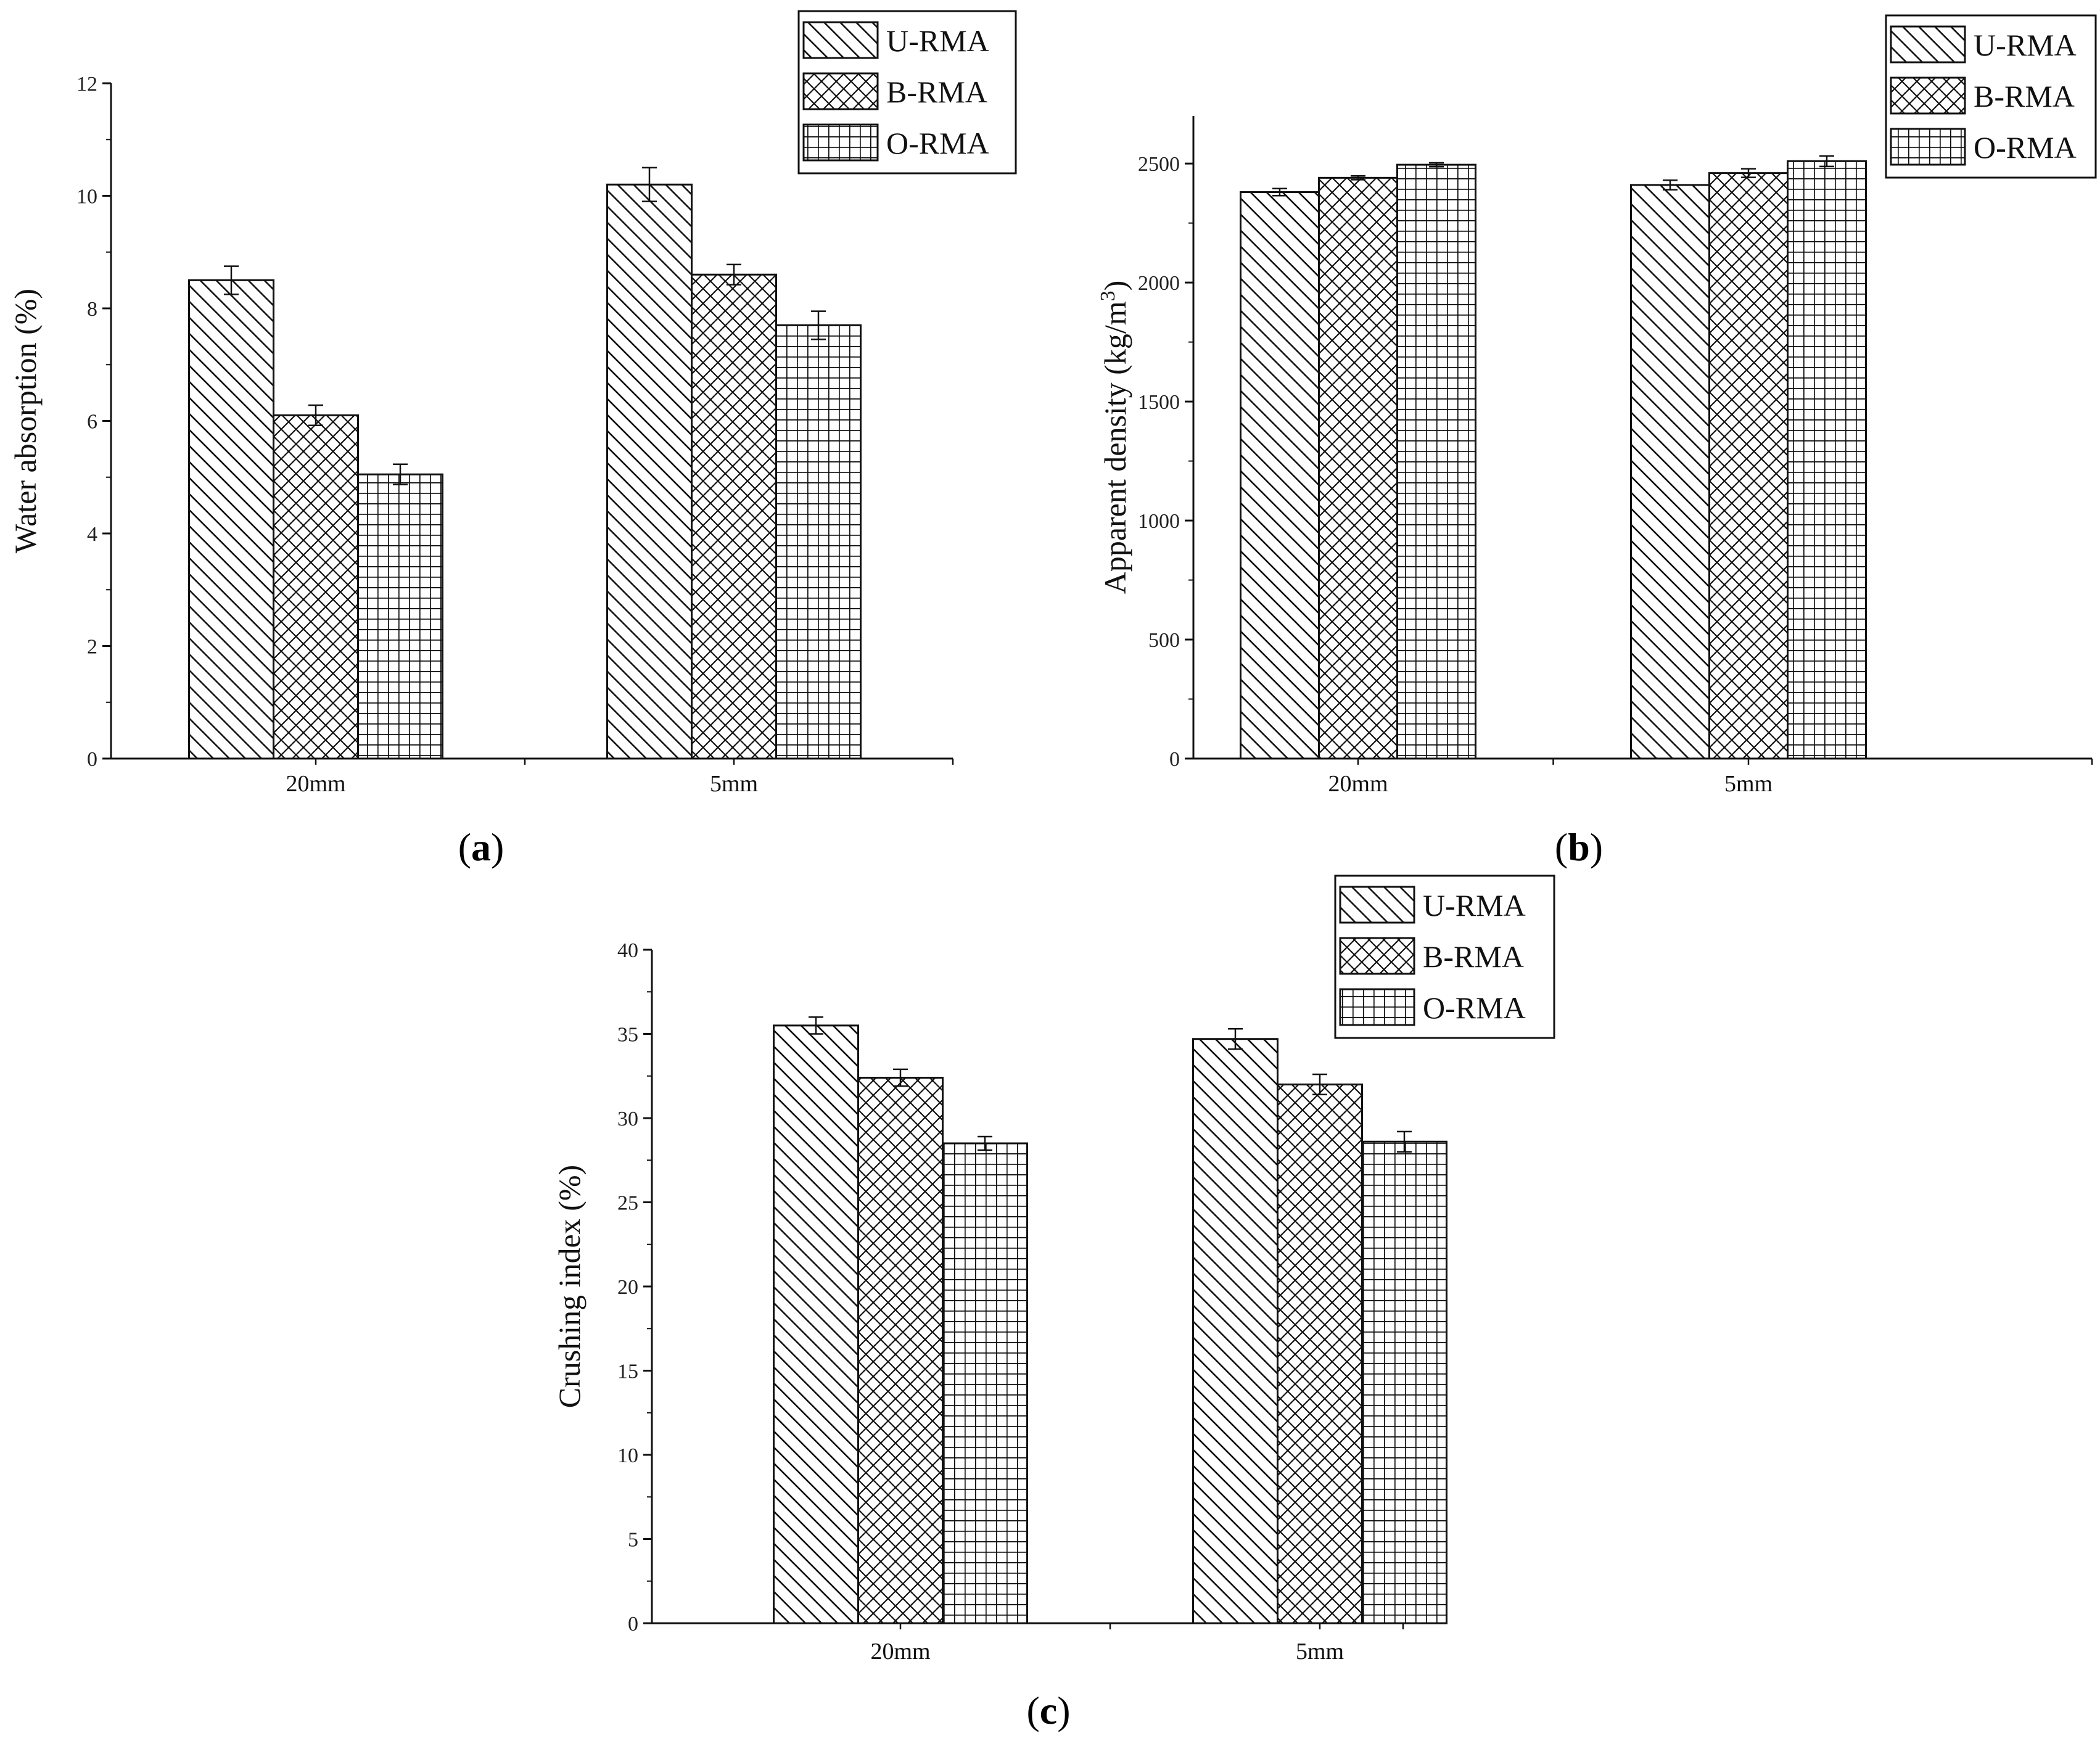 The width and height of the screenshot is (2100, 1741). I want to click on y-tick-label: 12, so click(86, 84).